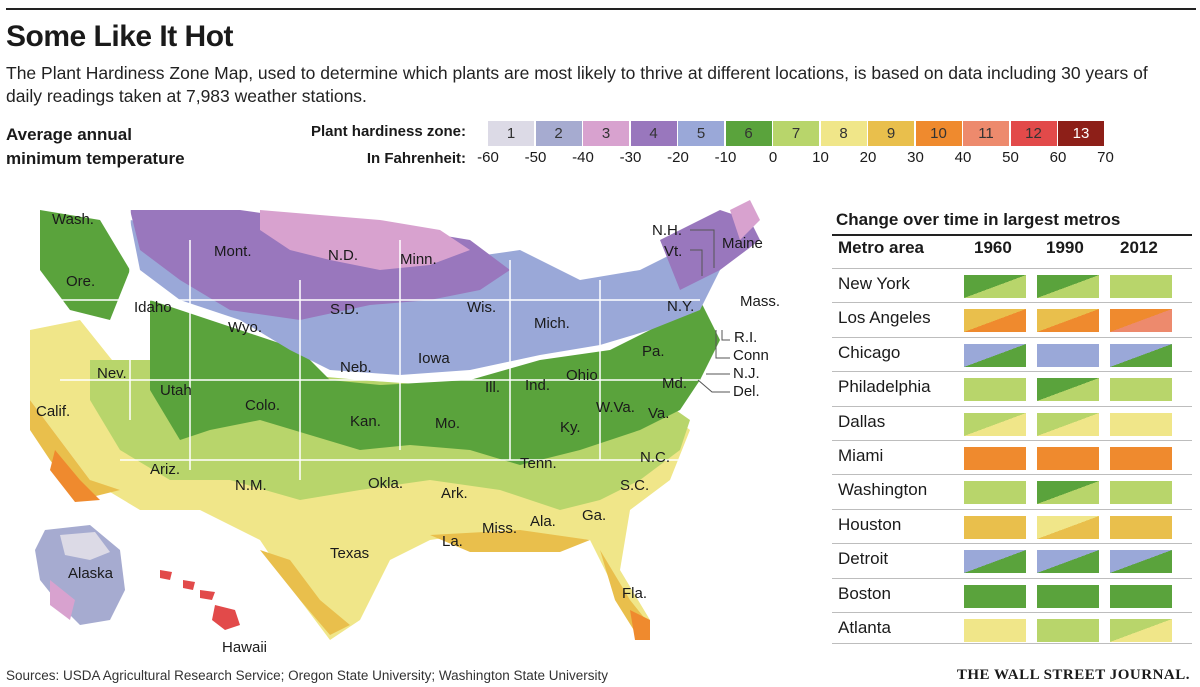  Describe the element at coordinates (488, 157) in the screenshot. I see `legend-temperature: -60` at that location.